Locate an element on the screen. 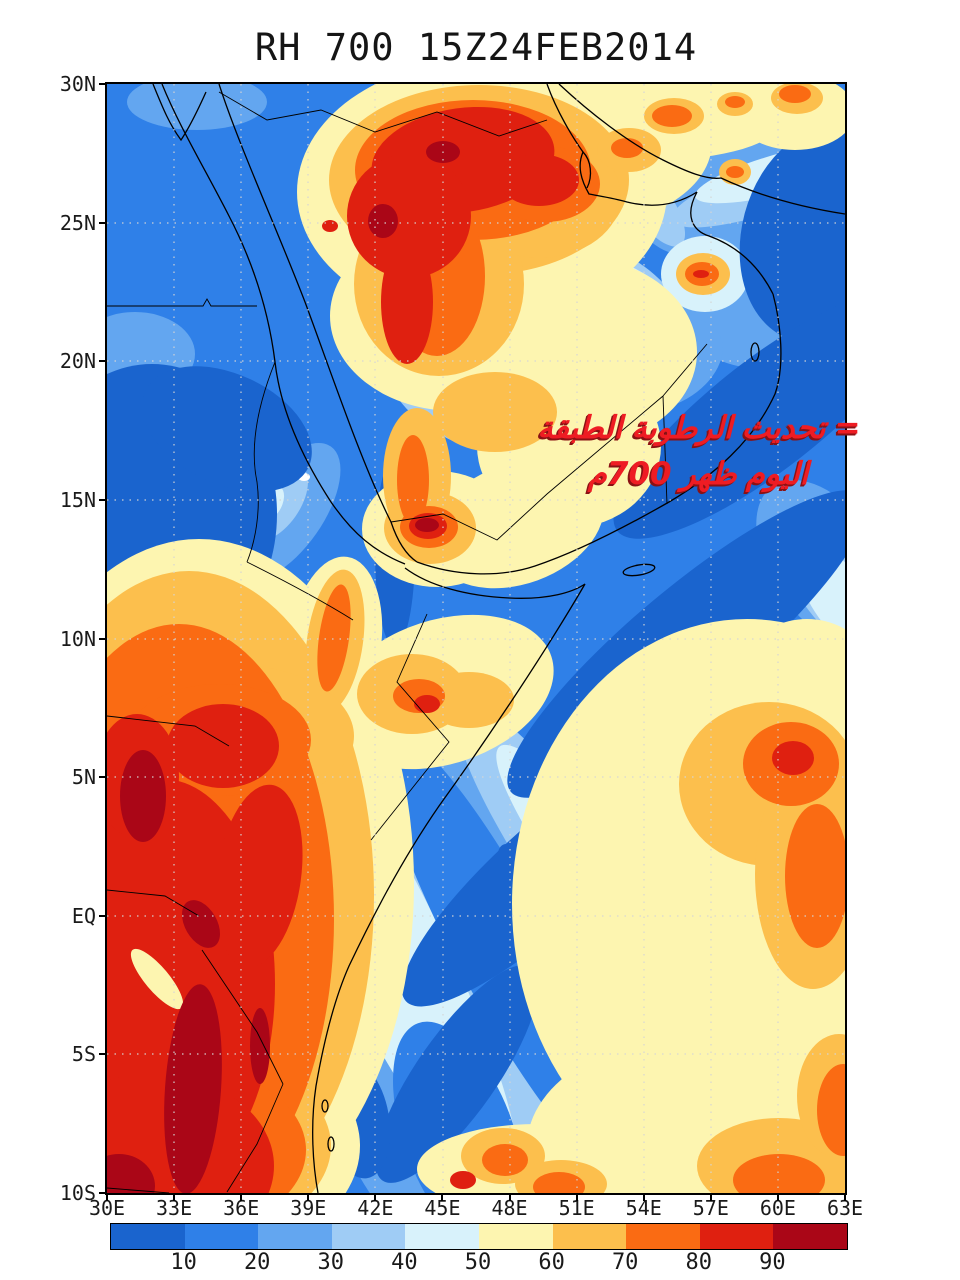 The height and width of the screenshot is (1280, 960). x-axis-label: 63E is located at coordinates (845, 1208).